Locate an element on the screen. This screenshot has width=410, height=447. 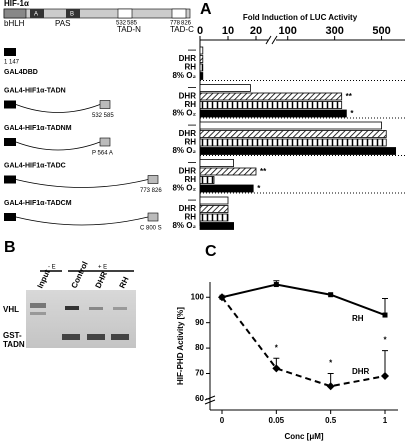
lane-label: Input is located at coordinates (44, 279).